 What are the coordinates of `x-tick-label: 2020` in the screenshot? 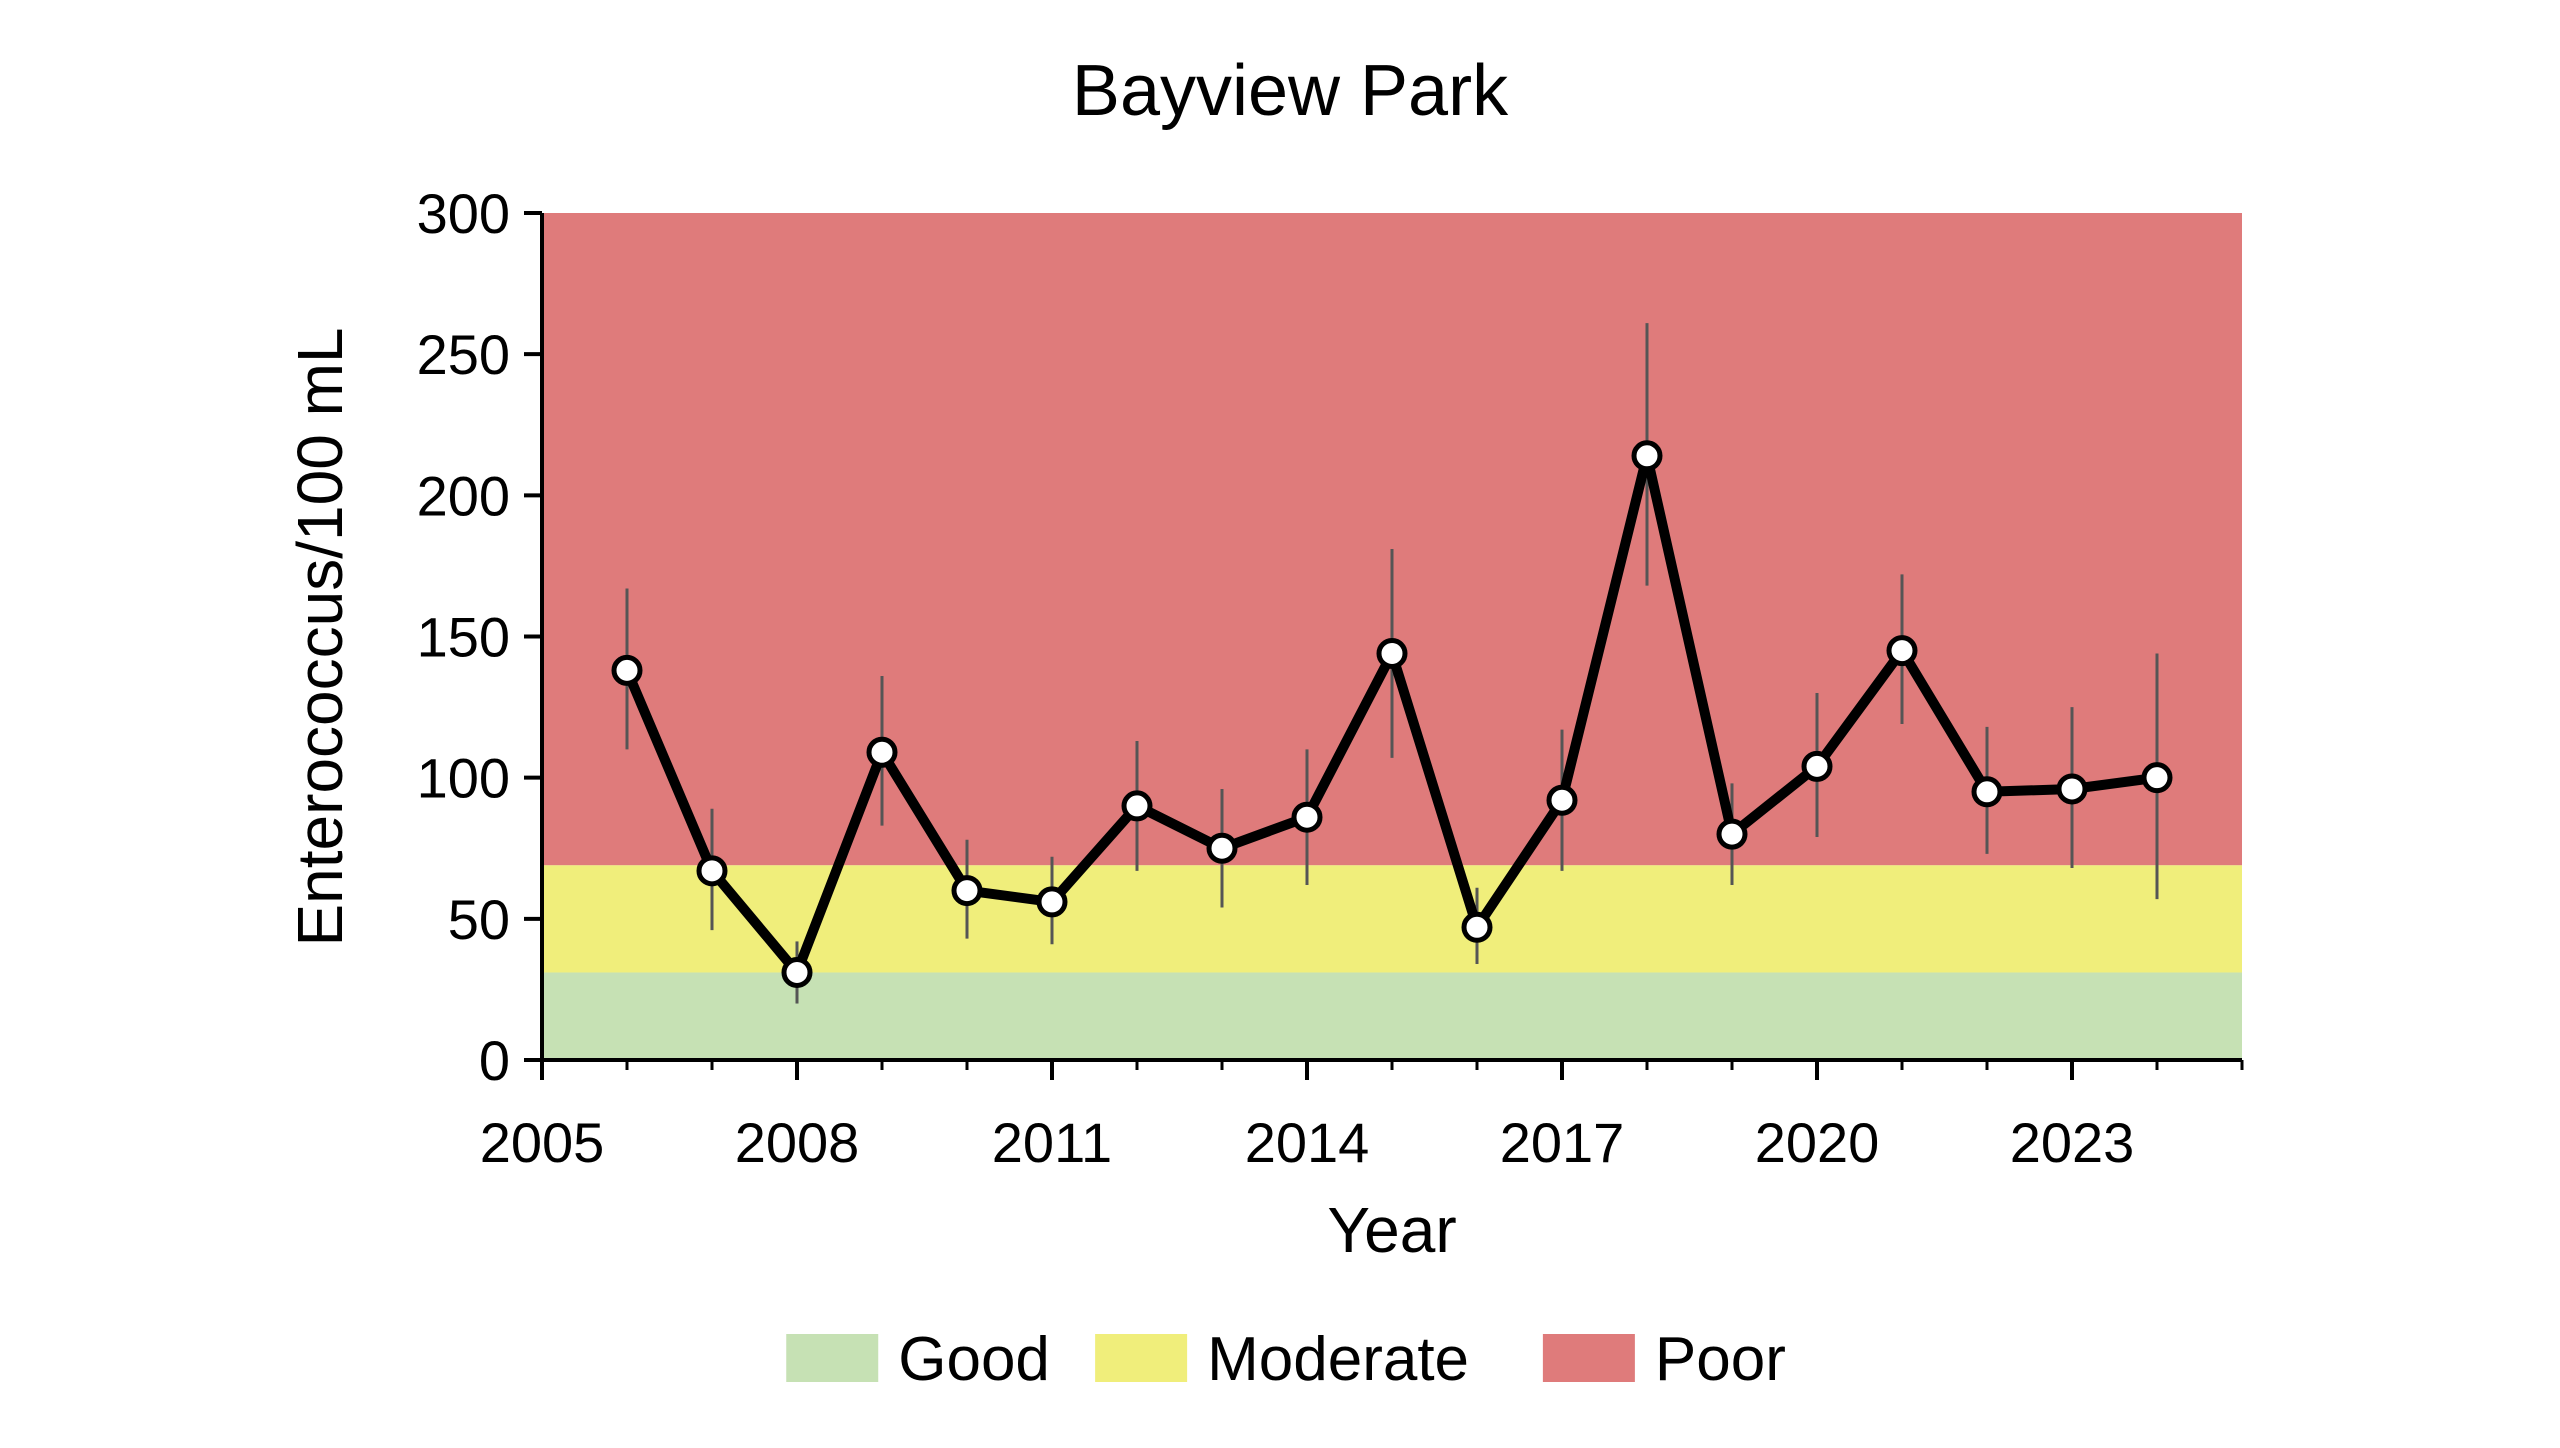 It's located at (1817, 1142).